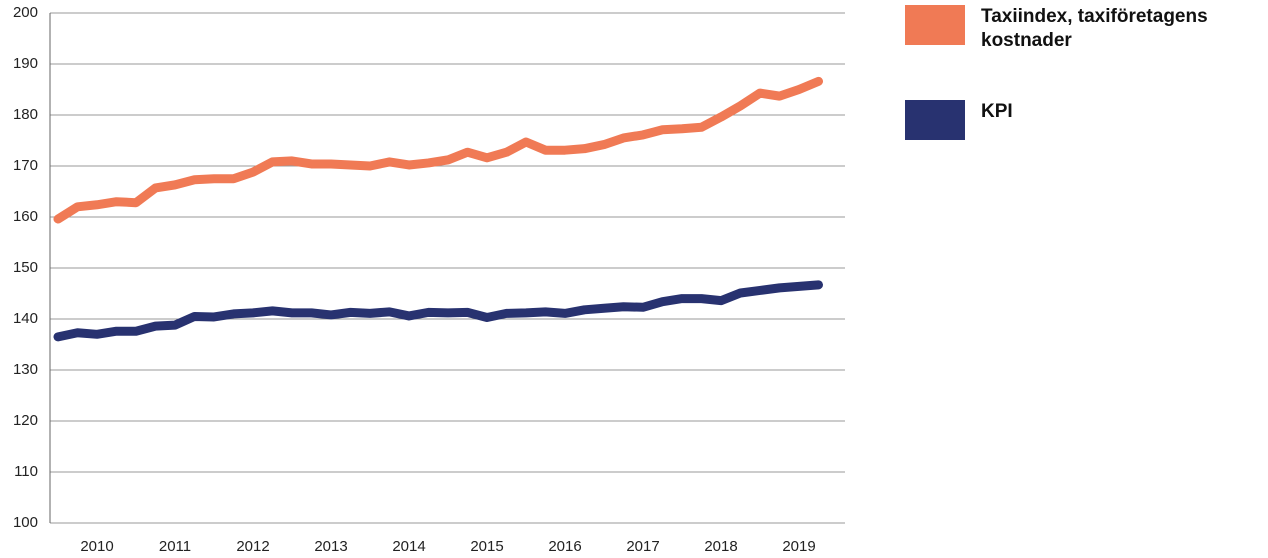  I want to click on x-tick-label: 2016, so click(564, 546).